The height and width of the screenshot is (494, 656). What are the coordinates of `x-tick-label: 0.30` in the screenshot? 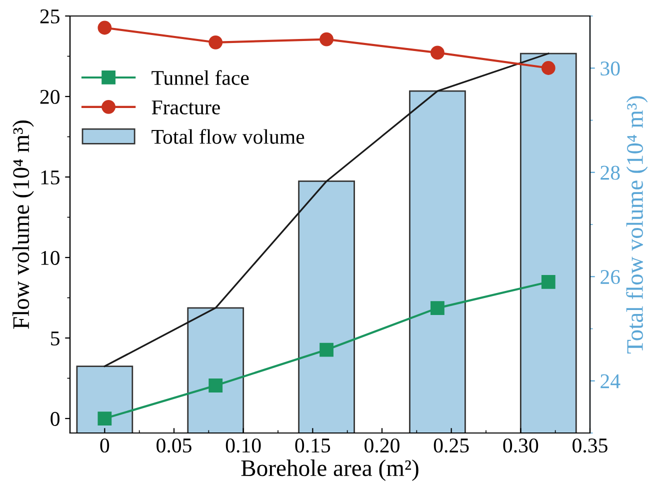 It's located at (520, 445).